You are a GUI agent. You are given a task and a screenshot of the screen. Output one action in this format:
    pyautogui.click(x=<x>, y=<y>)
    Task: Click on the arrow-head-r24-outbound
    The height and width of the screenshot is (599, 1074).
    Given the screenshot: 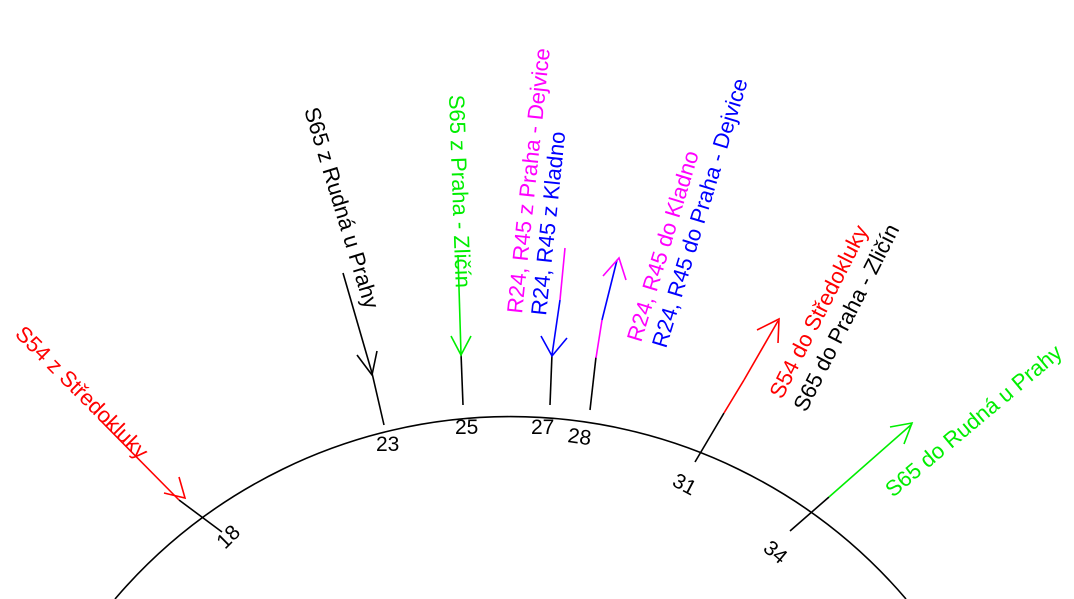 What is the action you would take?
    pyautogui.click(x=614, y=268)
    